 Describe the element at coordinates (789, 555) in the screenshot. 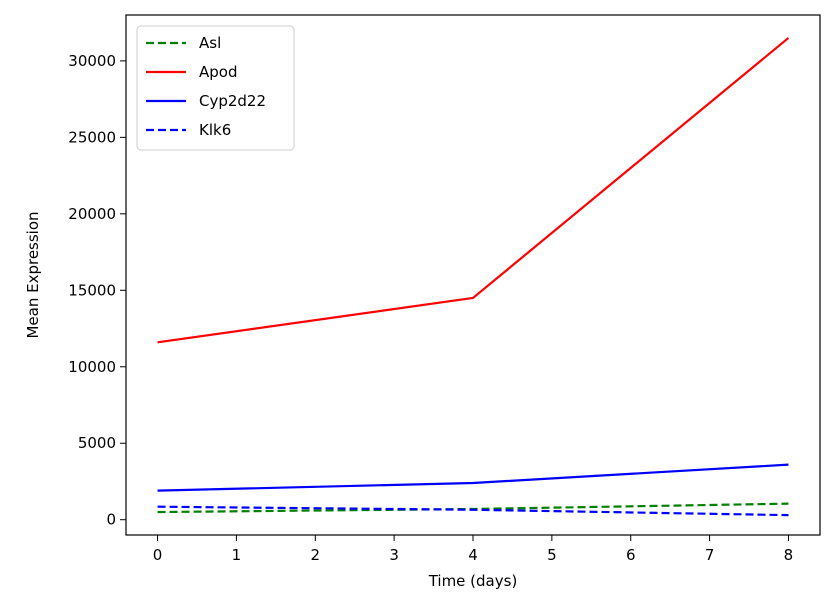

I see `x-tick-label: 8` at that location.